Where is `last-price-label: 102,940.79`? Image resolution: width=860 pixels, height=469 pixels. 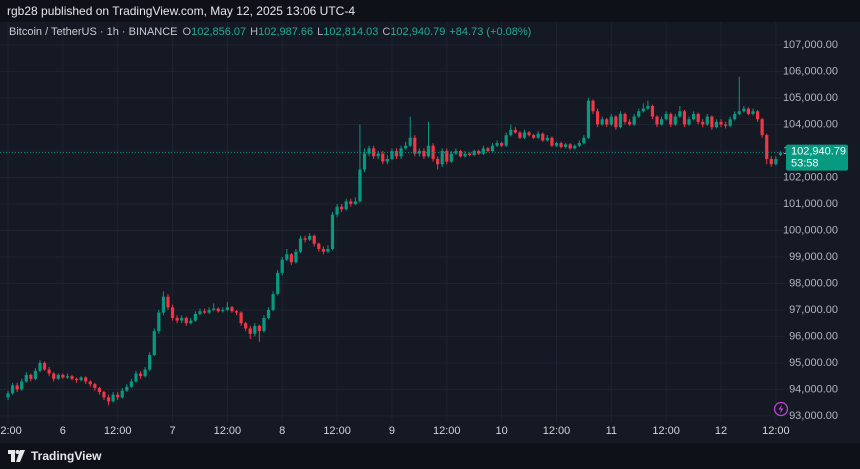
last-price-label: 102,940.79 is located at coordinates (818, 151).